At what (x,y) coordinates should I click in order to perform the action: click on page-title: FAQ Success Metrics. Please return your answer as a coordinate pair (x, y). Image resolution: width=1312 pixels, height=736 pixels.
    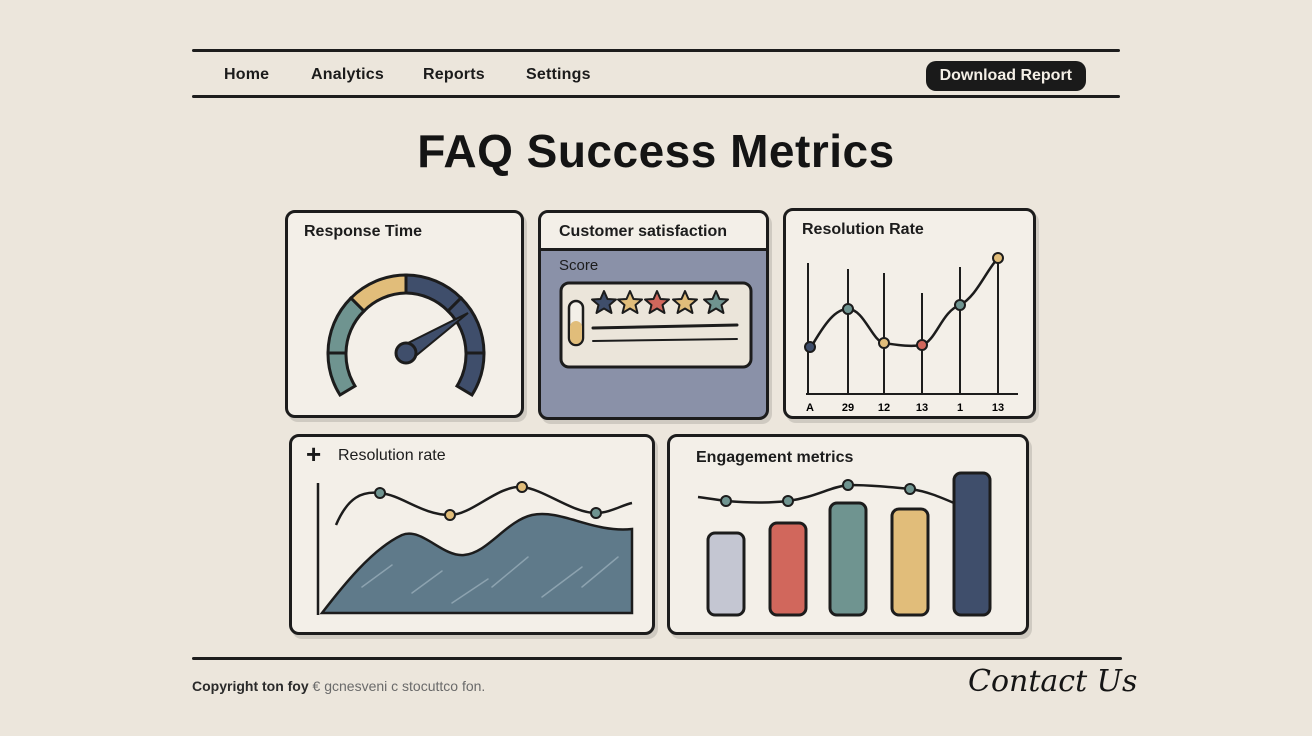
    Looking at the image, I should click on (656, 151).